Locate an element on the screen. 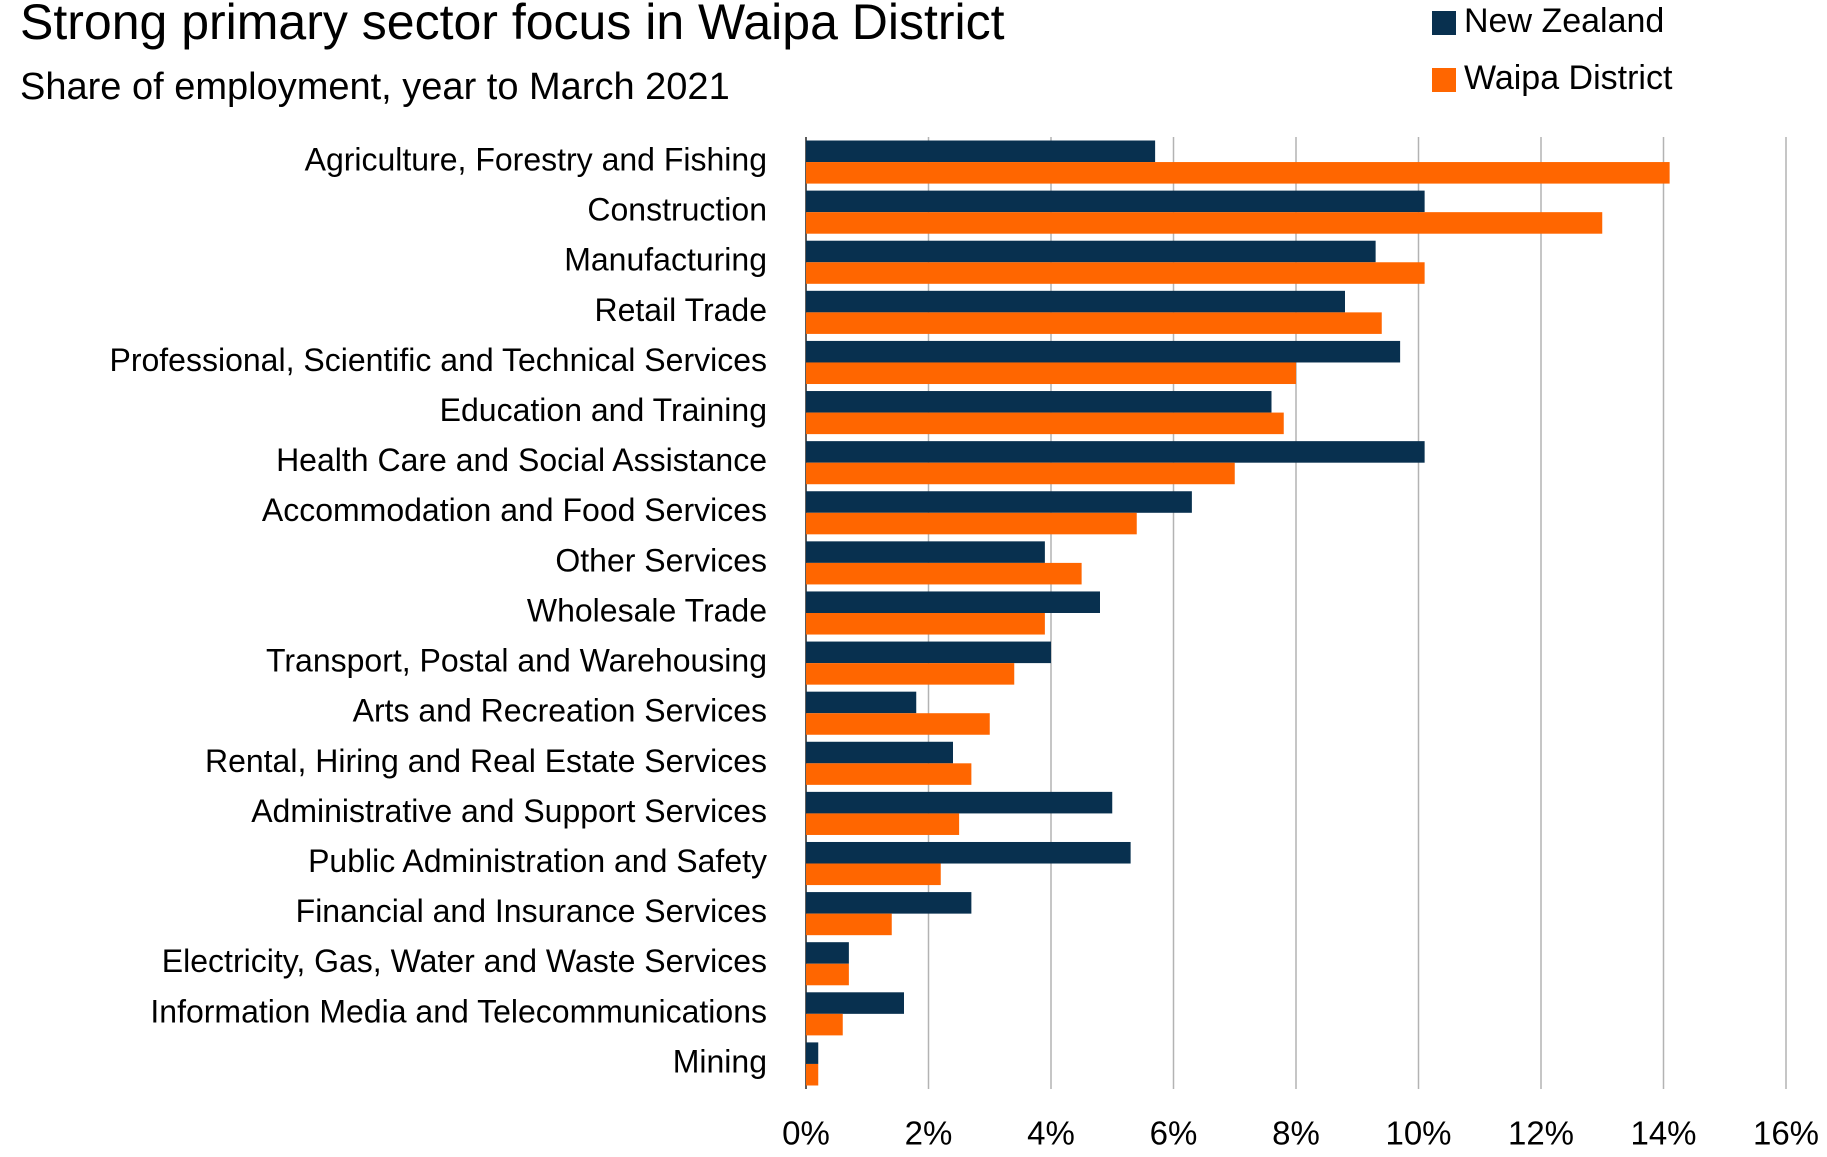 This screenshot has height=1157, width=1827. y-tick-label: Health Care and Social Assistance is located at coordinates (521, 460).